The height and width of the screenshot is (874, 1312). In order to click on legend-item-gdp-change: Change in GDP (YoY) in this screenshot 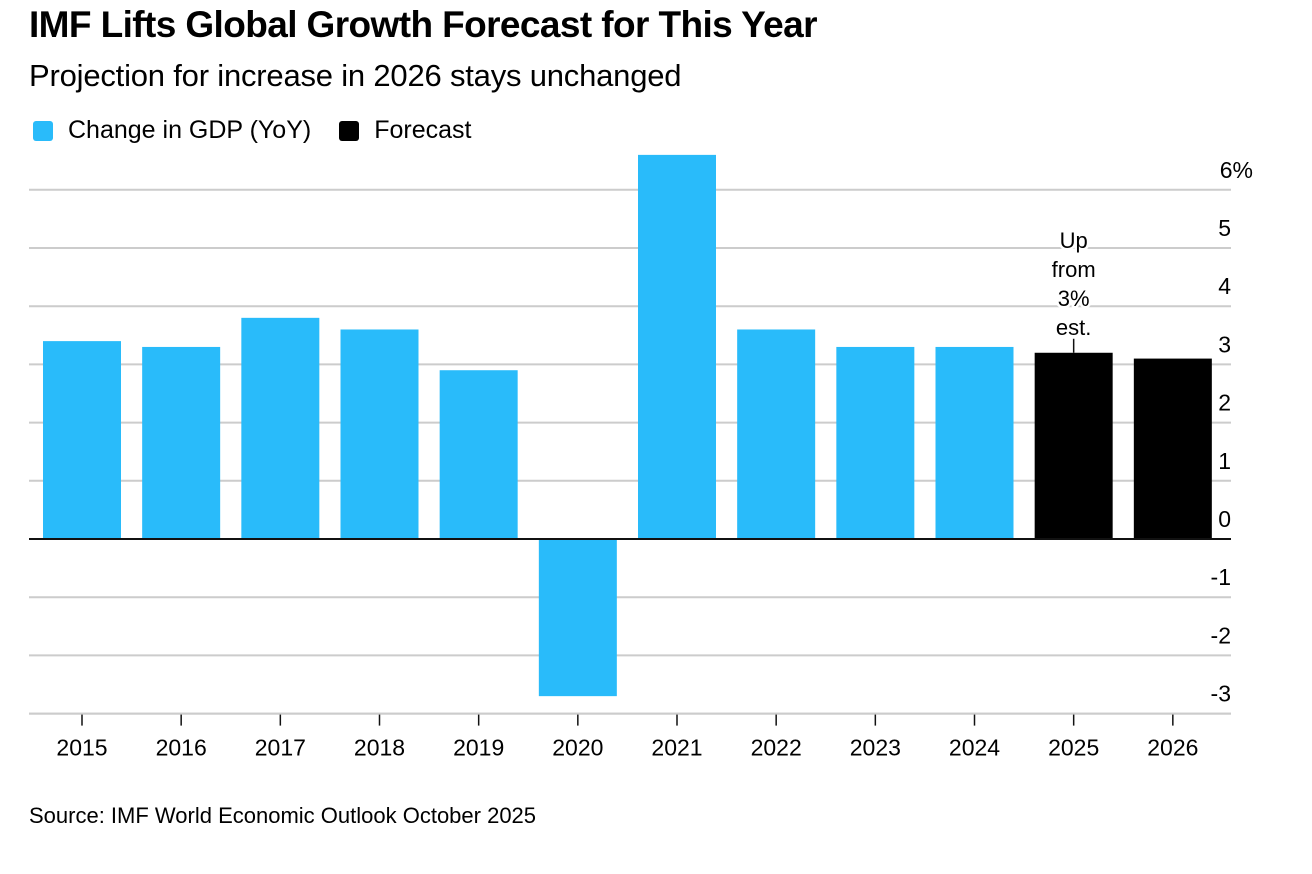, I will do `click(172, 130)`.